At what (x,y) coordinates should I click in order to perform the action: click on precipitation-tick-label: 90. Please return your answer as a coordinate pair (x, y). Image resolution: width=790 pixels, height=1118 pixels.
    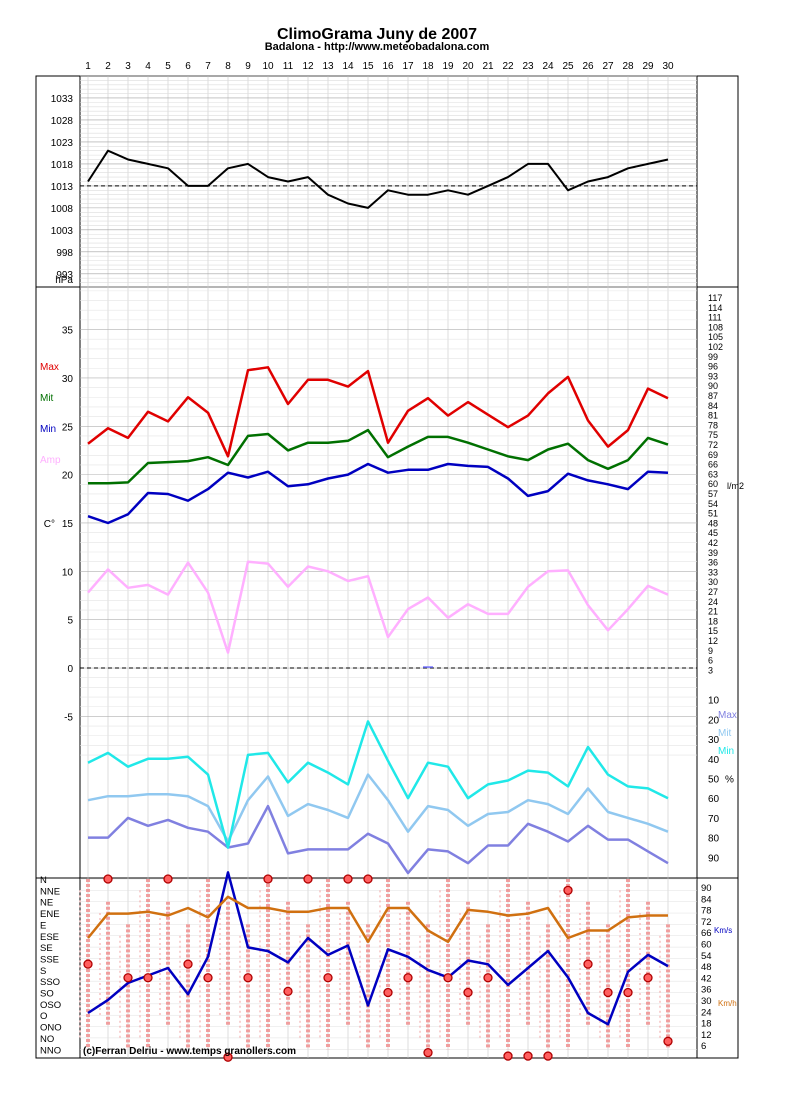
    Looking at the image, I should click on (713, 386).